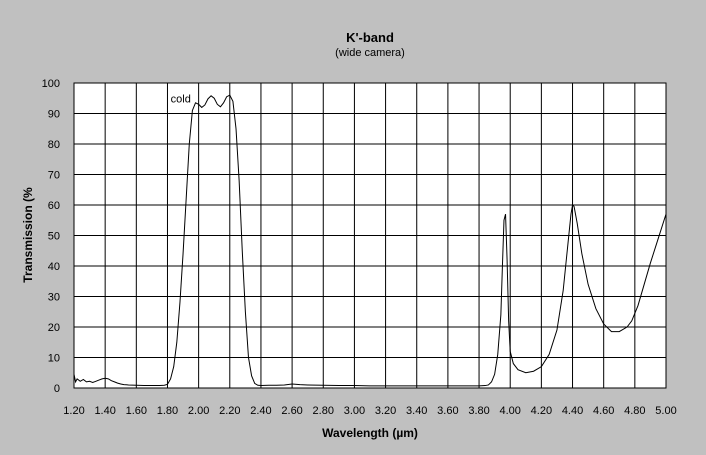 The image size is (706, 455). I want to click on x-tick-label: 2.00, so click(198, 411).